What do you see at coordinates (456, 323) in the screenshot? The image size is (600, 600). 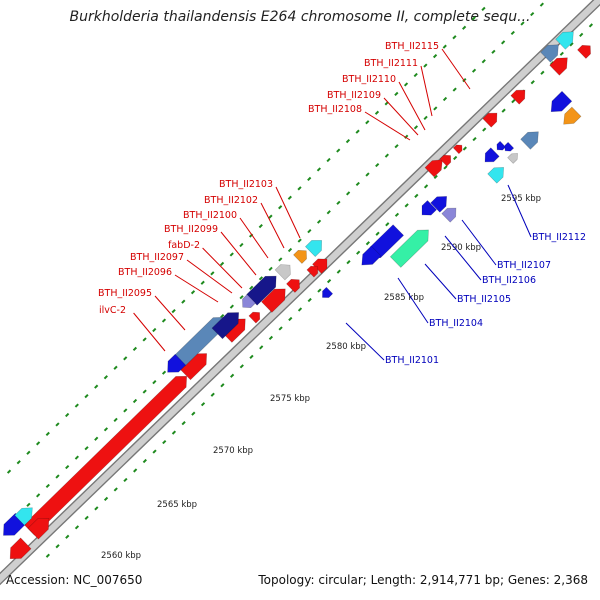 I see `gene-label: BTH_II2104` at bounding box center [456, 323].